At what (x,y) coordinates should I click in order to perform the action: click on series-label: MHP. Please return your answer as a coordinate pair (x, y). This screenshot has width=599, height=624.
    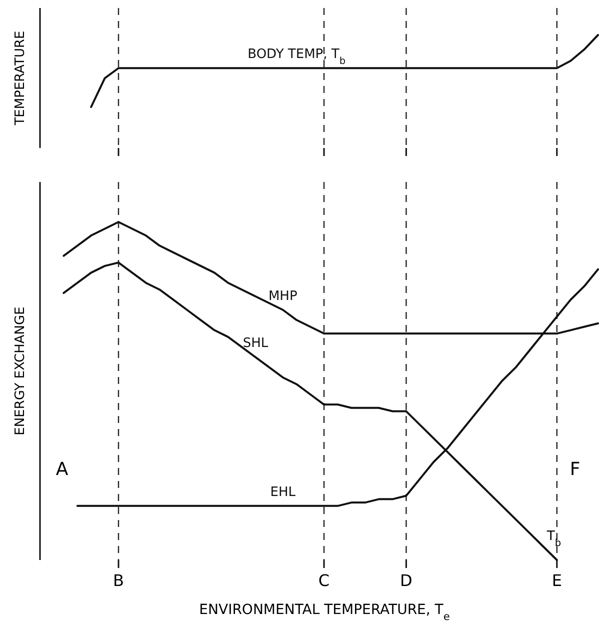
    Looking at the image, I should click on (283, 296).